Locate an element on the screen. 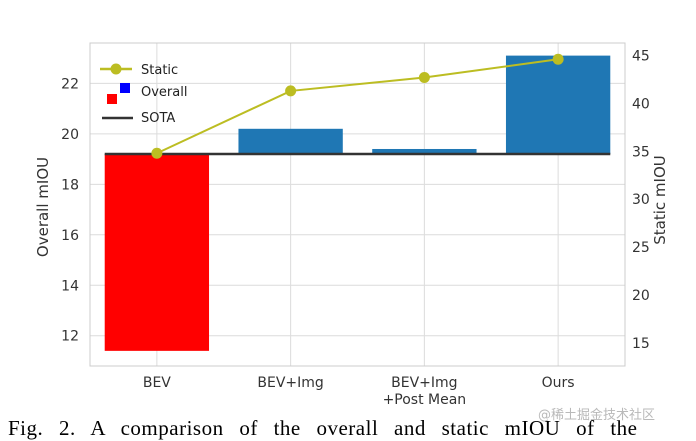 This screenshot has width=696, height=441. x-tick-label-1: BEV+Img is located at coordinates (290, 383).